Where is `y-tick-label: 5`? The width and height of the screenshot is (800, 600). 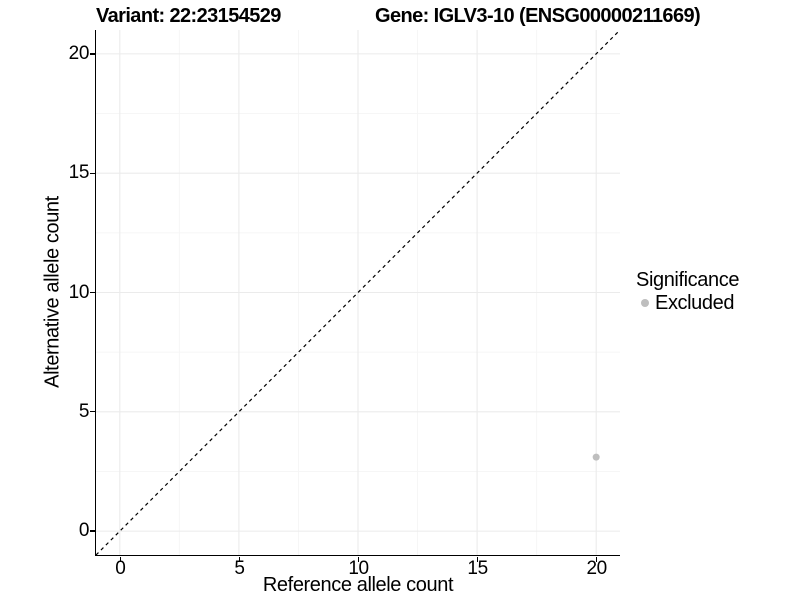 y-tick-label: 5 is located at coordinates (84, 411).